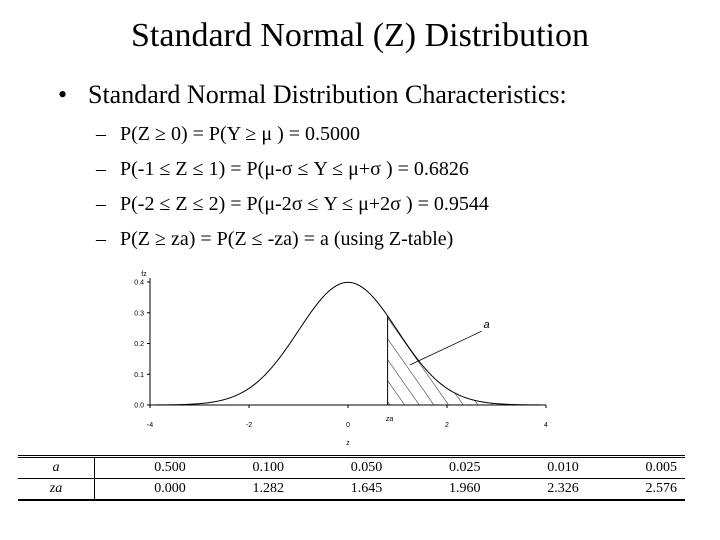  What do you see at coordinates (139, 344) in the screenshot?
I see `y-tick-label: 0.2` at bounding box center [139, 344].